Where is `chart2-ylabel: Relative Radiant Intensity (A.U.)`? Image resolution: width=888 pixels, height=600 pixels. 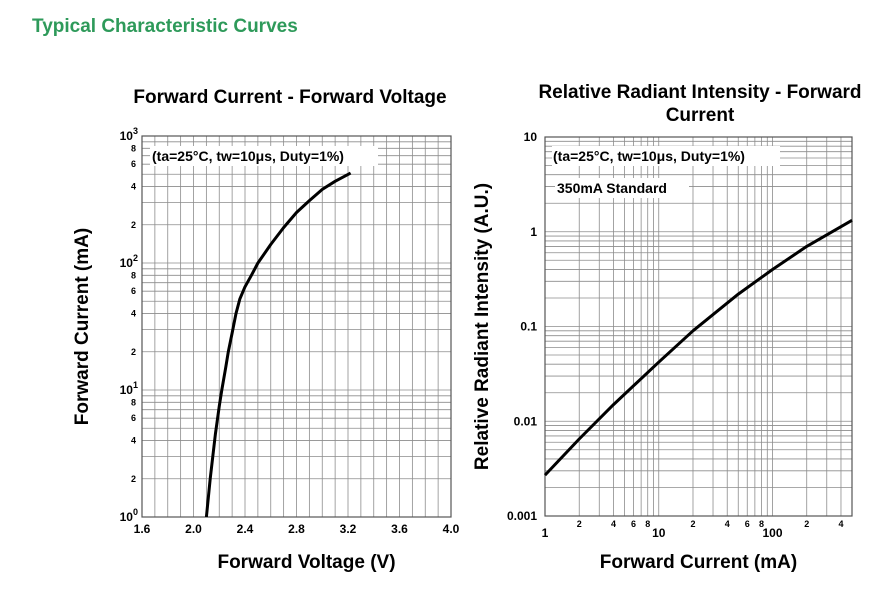 chart2-ylabel: Relative Radiant Intensity (A.U.) is located at coordinates (482, 326).